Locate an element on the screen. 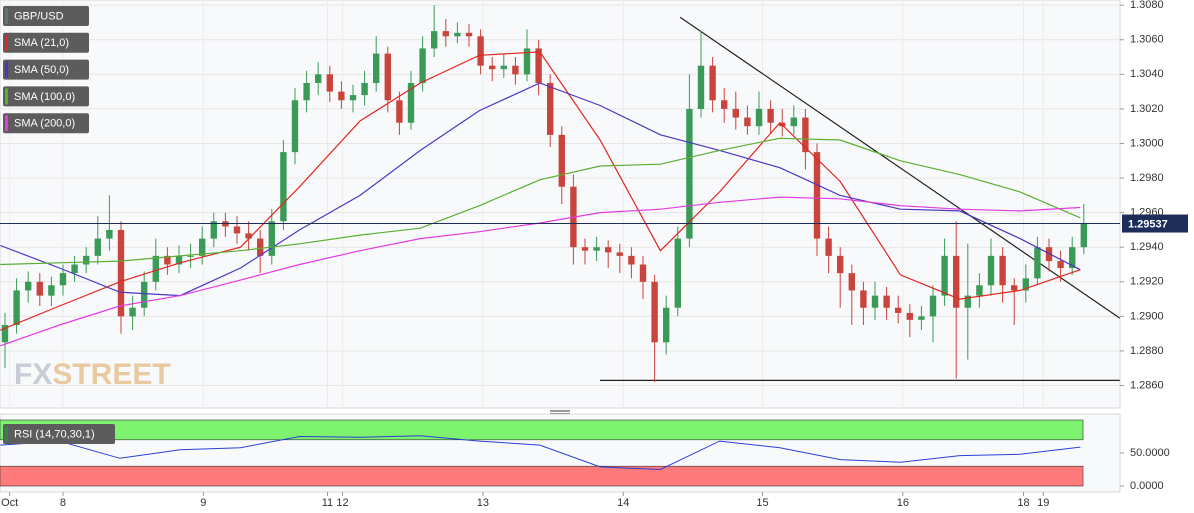 The width and height of the screenshot is (1194, 513). y-tick-label: 1.2880 is located at coordinates (1147, 351).